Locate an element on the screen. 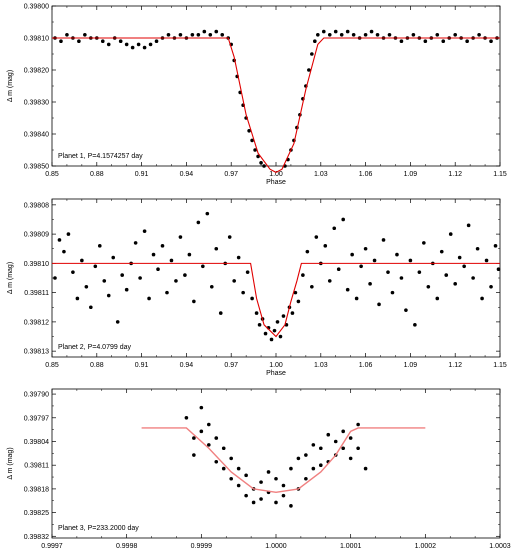 Image resolution: width=511 pixels, height=551 pixels. y-tick-label: 0.39818 is located at coordinates (36, 489).